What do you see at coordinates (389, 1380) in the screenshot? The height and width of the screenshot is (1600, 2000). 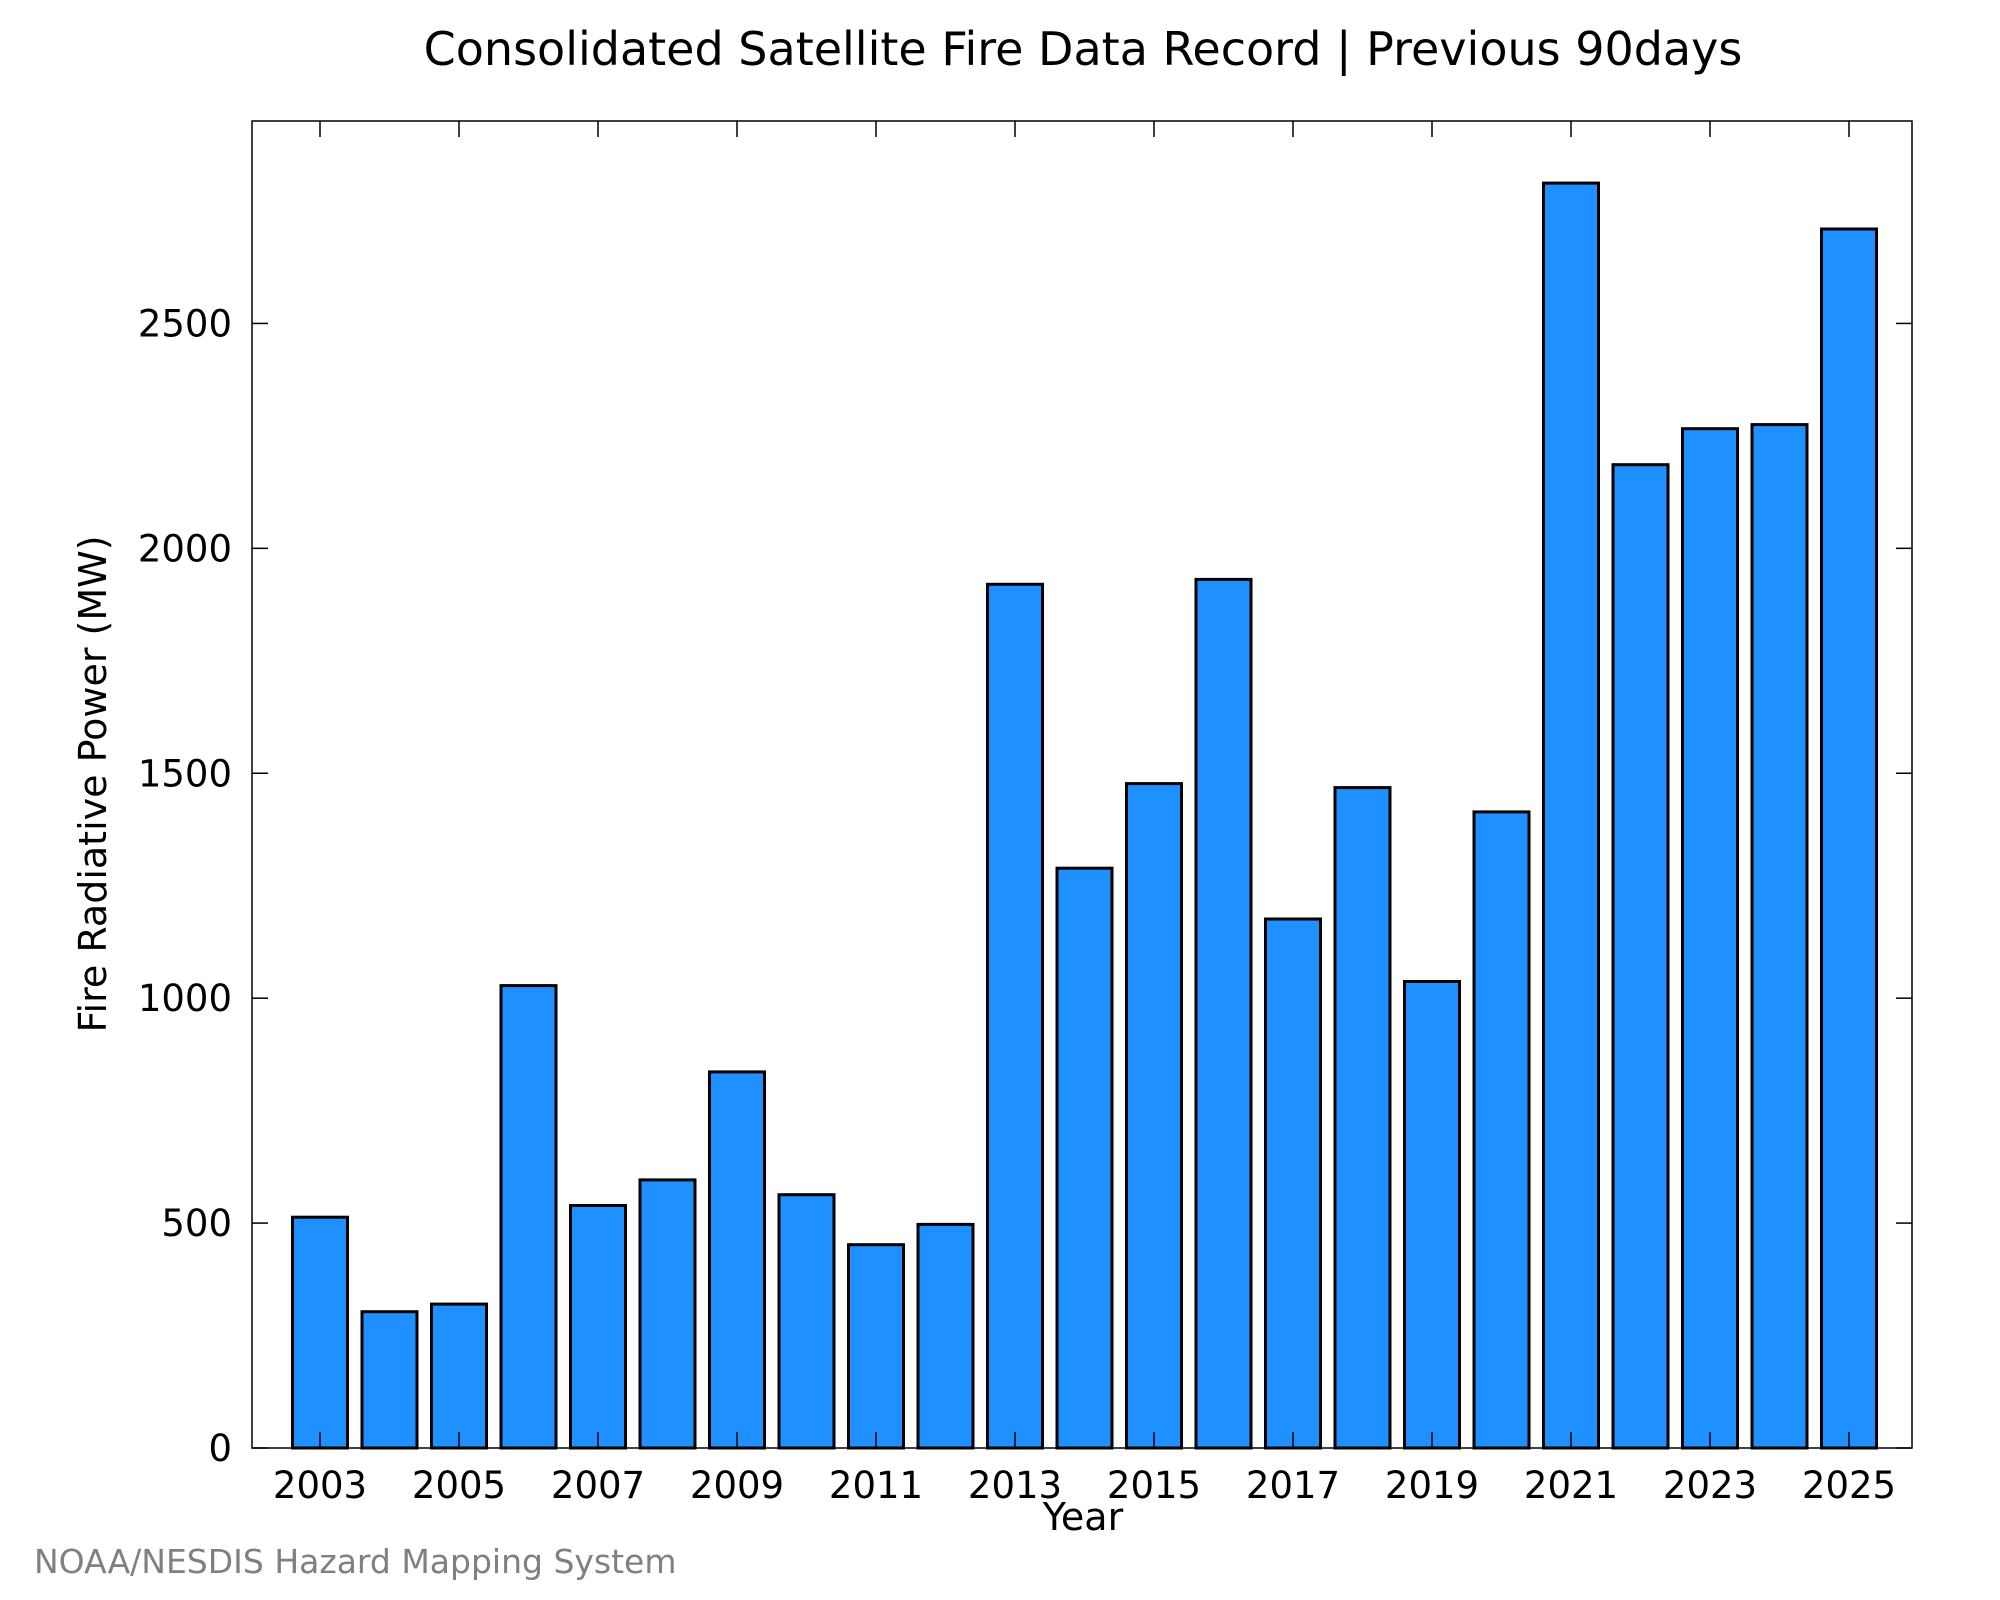 I see `bar-2004` at bounding box center [389, 1380].